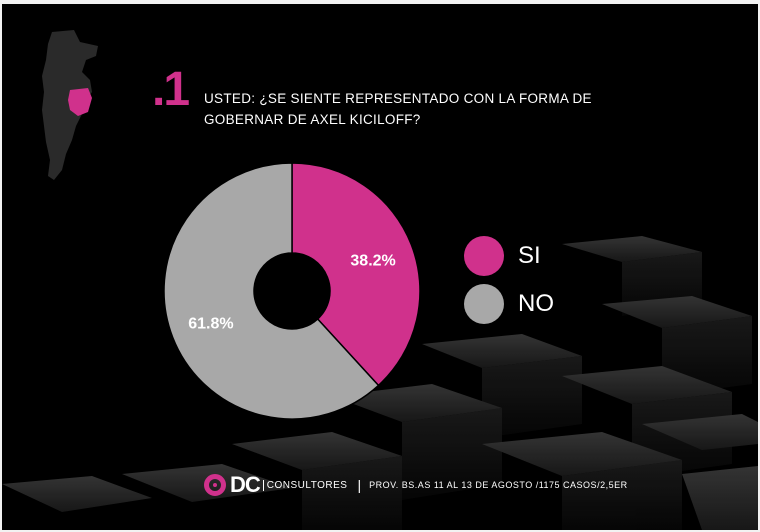 Image resolution: width=760 pixels, height=532 pixels. I want to click on donut-hole, so click(292, 291).